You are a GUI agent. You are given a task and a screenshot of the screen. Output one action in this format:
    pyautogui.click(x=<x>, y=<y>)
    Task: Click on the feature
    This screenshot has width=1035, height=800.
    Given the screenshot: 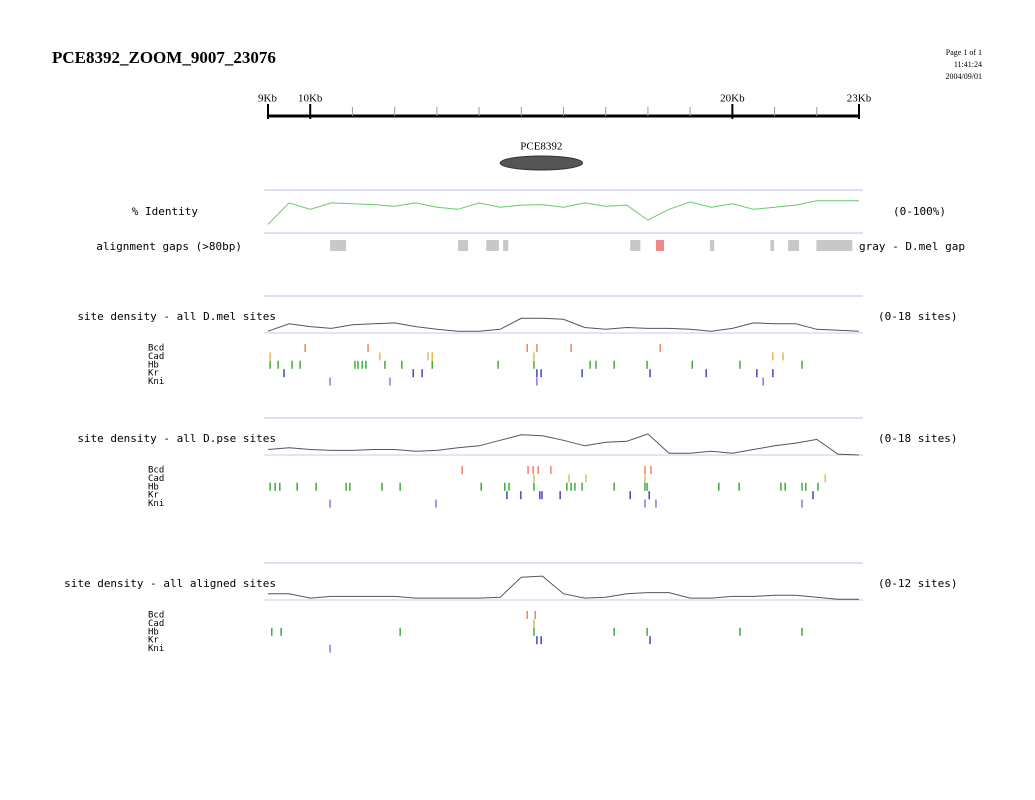 What is the action you would take?
    pyautogui.click(x=541, y=163)
    